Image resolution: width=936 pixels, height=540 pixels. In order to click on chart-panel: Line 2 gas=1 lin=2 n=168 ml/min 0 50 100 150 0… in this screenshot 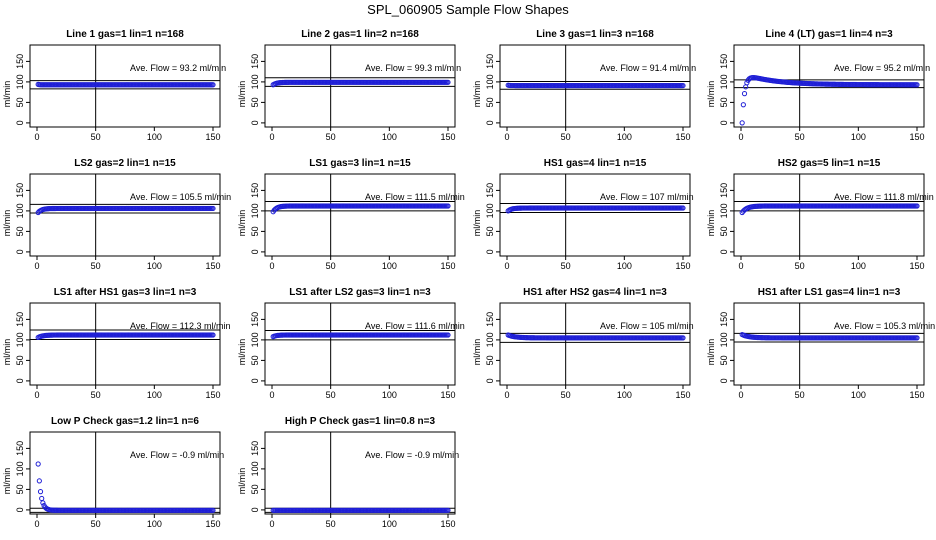, I will do `click(349, 85)`.